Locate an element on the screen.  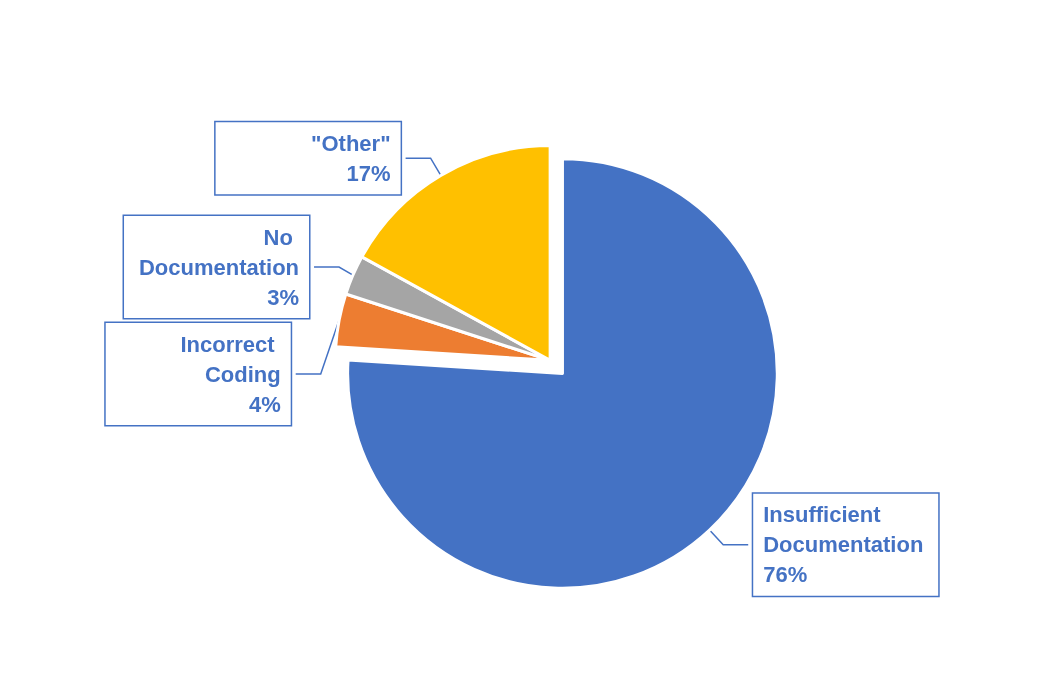
data-label: 76% is located at coordinates (785, 575).